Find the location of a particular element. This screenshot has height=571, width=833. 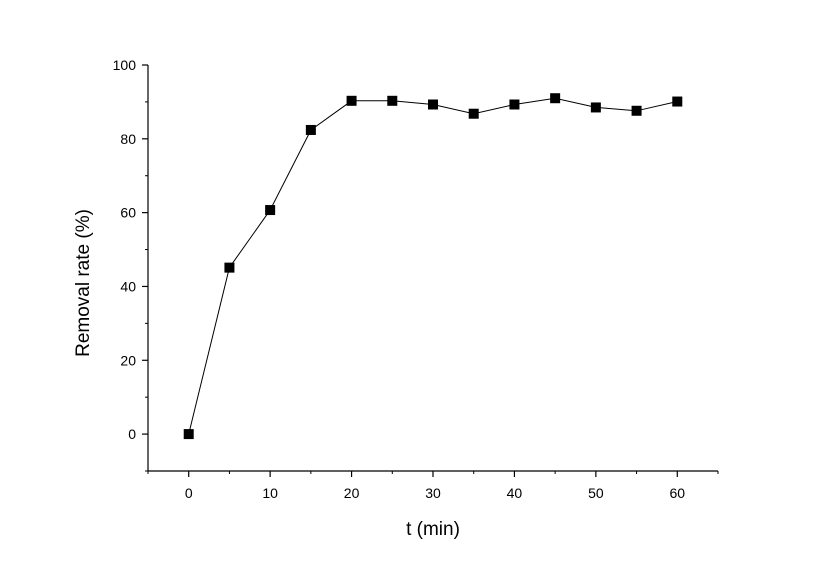

x-tick-label: 40 is located at coordinates (515, 493).